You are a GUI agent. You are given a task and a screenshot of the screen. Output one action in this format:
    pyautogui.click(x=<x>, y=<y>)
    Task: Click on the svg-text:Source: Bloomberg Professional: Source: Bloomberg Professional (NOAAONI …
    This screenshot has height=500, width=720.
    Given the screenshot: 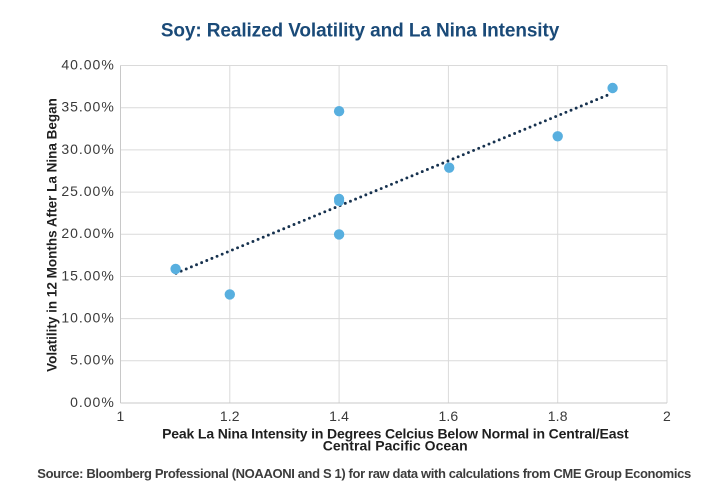 What is the action you would take?
    pyautogui.click(x=364, y=473)
    